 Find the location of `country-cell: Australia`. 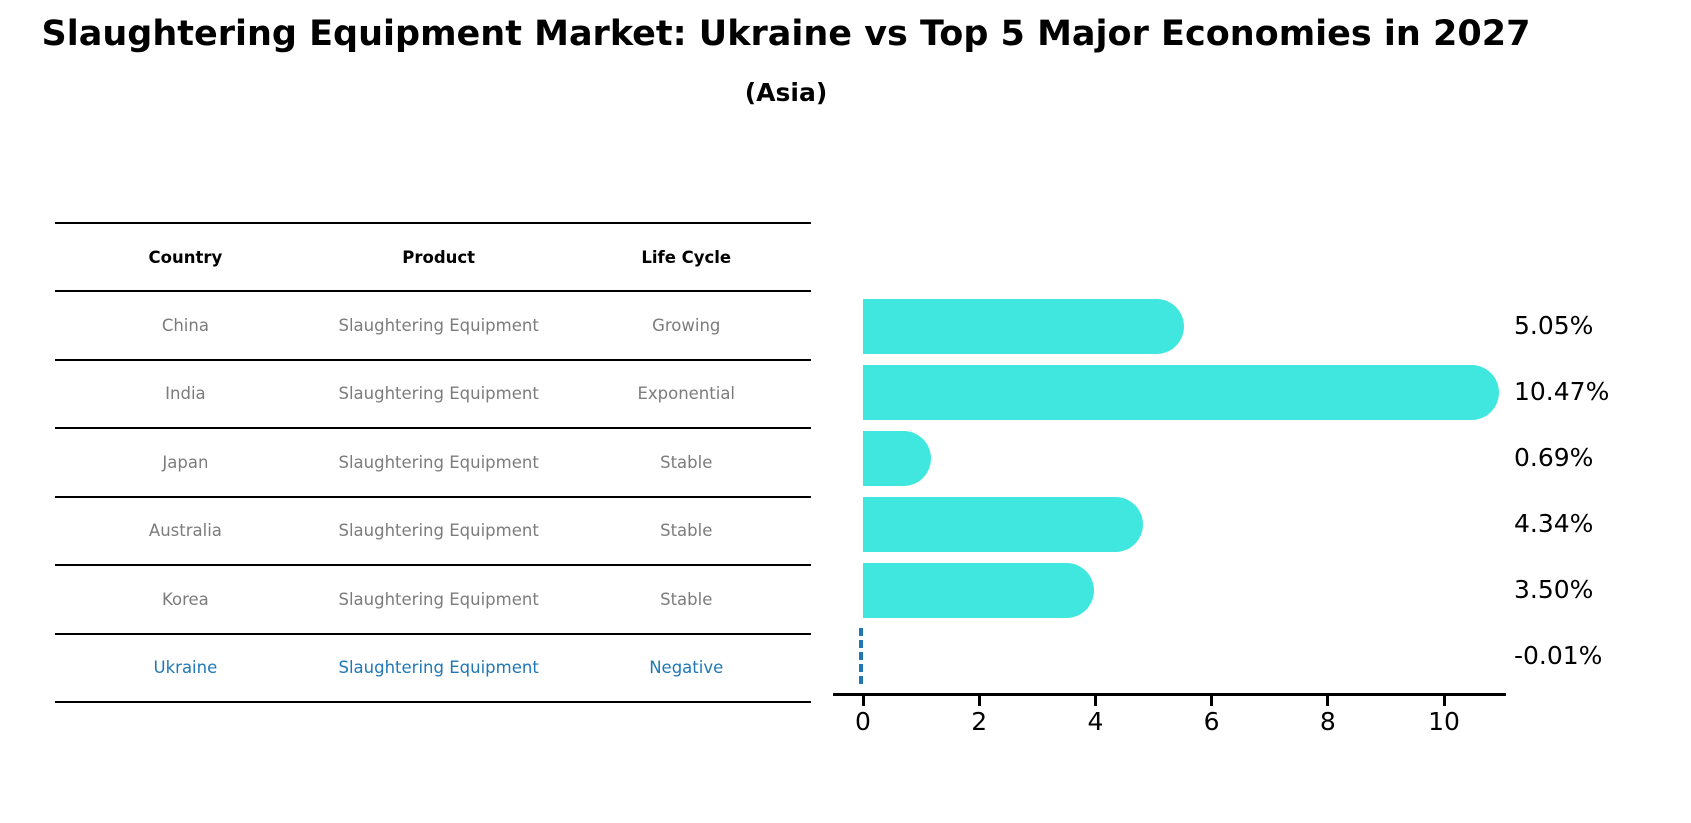

country-cell: Australia is located at coordinates (185, 531).